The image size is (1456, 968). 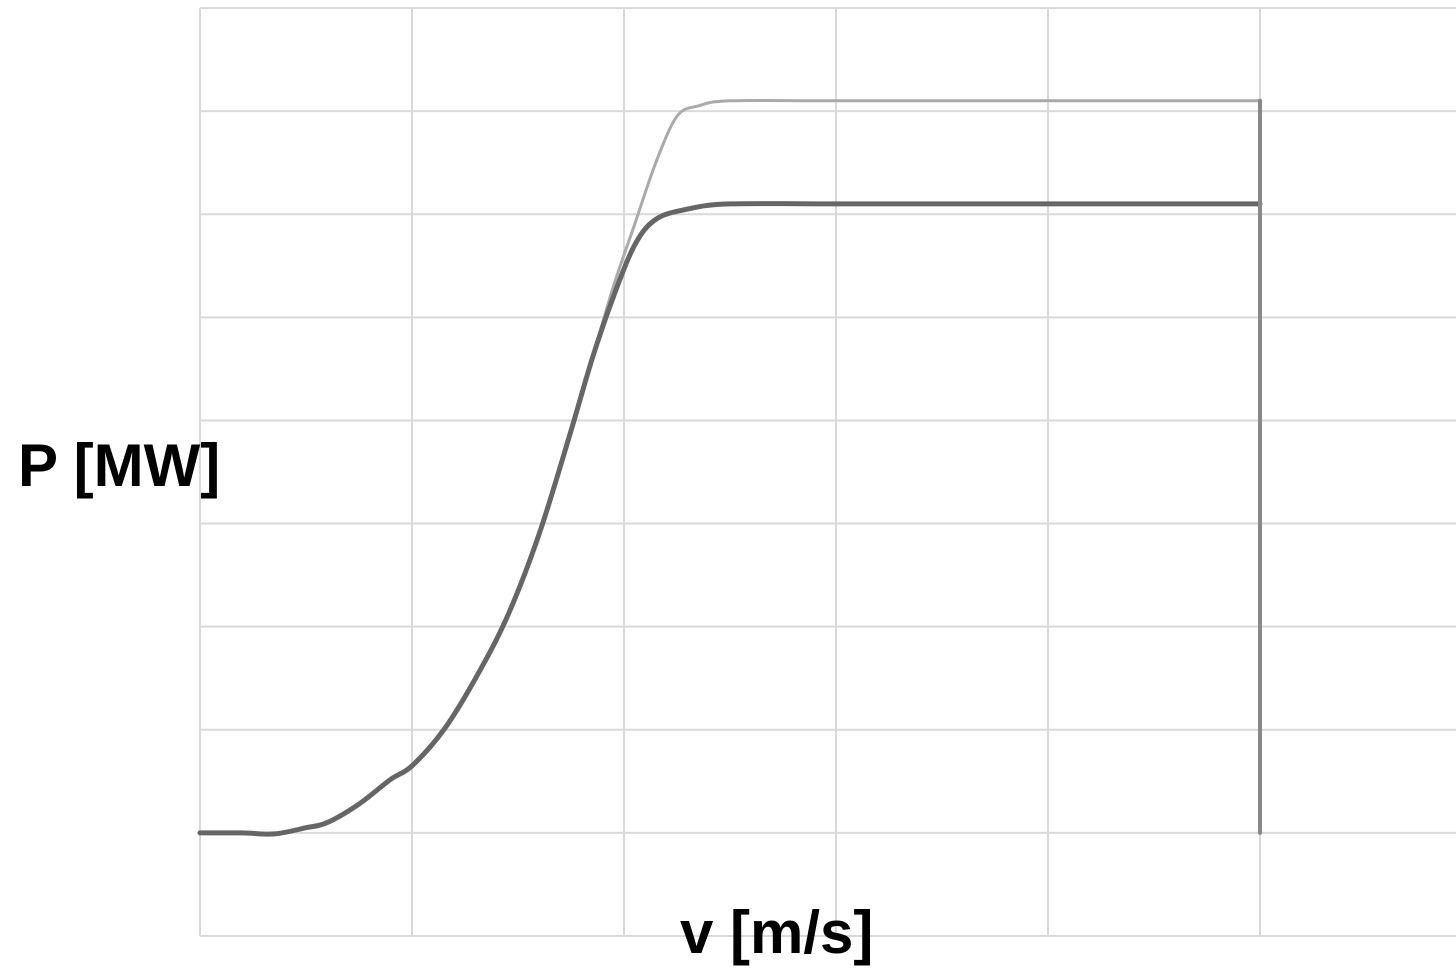 I want to click on x-axis-label: v [m/s], so click(x=776, y=932).